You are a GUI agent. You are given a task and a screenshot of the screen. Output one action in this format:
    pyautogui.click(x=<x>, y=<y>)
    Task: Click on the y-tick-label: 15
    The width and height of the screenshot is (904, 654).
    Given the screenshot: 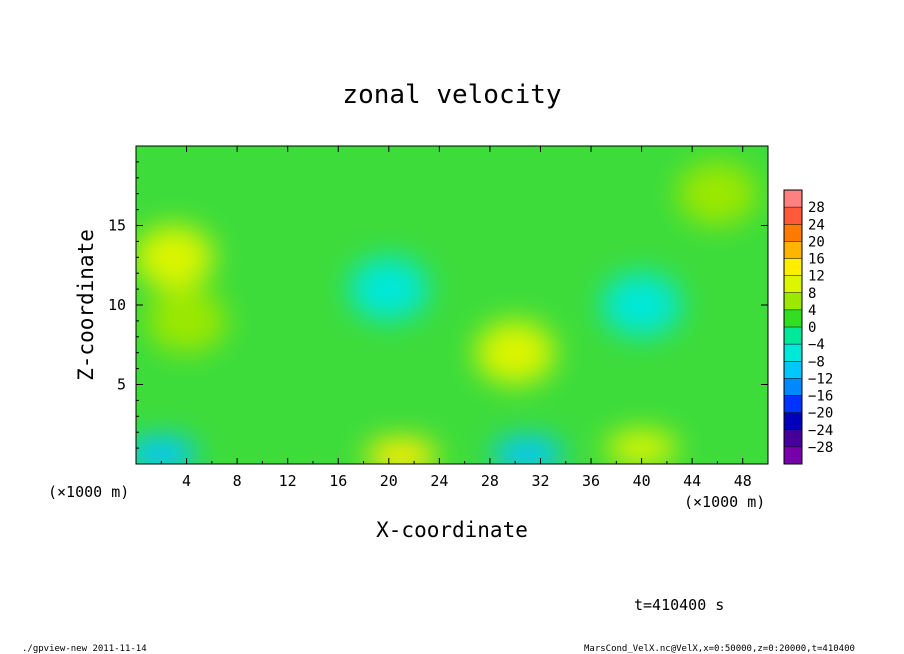 What is the action you would take?
    pyautogui.click(x=117, y=226)
    